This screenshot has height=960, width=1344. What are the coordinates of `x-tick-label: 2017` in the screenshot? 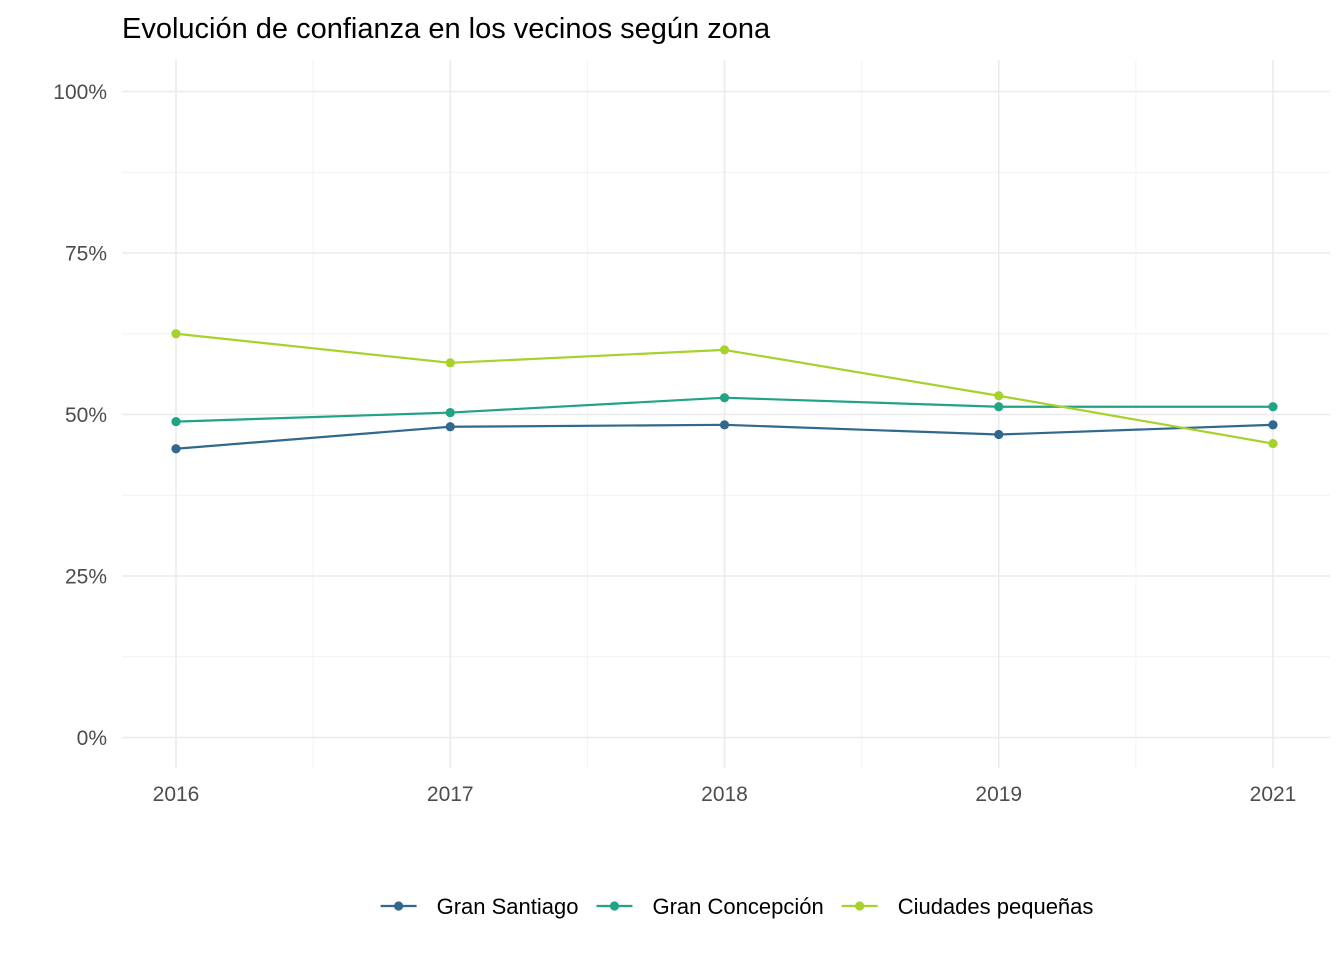 It's located at (450, 794).